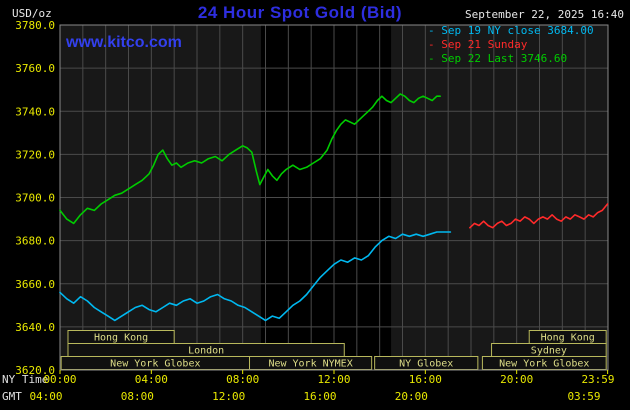 The width and height of the screenshot is (630, 410). What do you see at coordinates (206, 351) in the screenshot?
I see `session-label: London` at bounding box center [206, 351].